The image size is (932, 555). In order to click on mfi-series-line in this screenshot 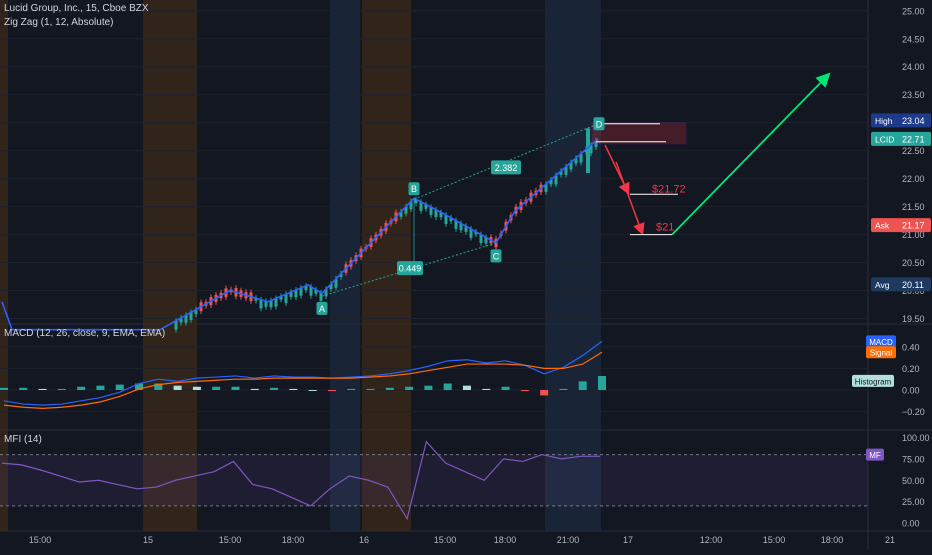, I will do `click(300, 480)`.